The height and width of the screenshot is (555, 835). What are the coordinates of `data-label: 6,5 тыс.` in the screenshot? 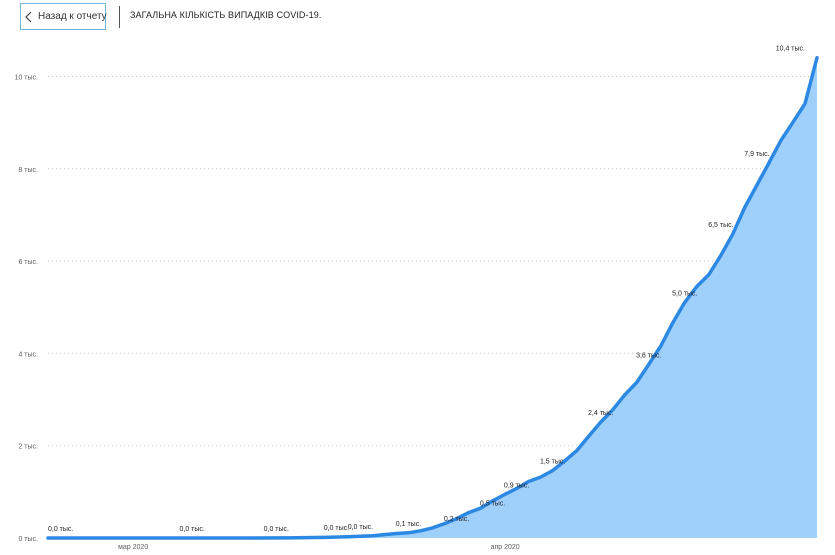 It's located at (720, 225).